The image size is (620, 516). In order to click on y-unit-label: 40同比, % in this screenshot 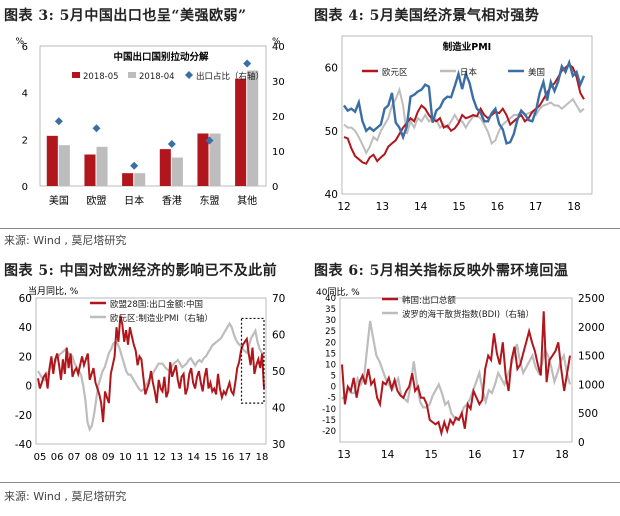, I will do `click(338, 292)`.